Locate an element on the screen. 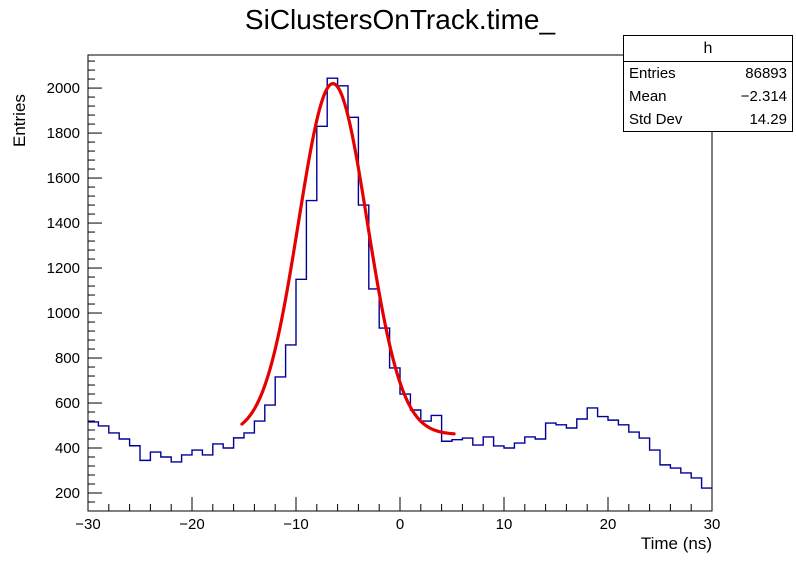 This screenshot has height=572, width=796. y-axis-tick-labels: 200 400 600 800 1000 1200 1400 1600 1800 2000 is located at coordinates (63, 291).